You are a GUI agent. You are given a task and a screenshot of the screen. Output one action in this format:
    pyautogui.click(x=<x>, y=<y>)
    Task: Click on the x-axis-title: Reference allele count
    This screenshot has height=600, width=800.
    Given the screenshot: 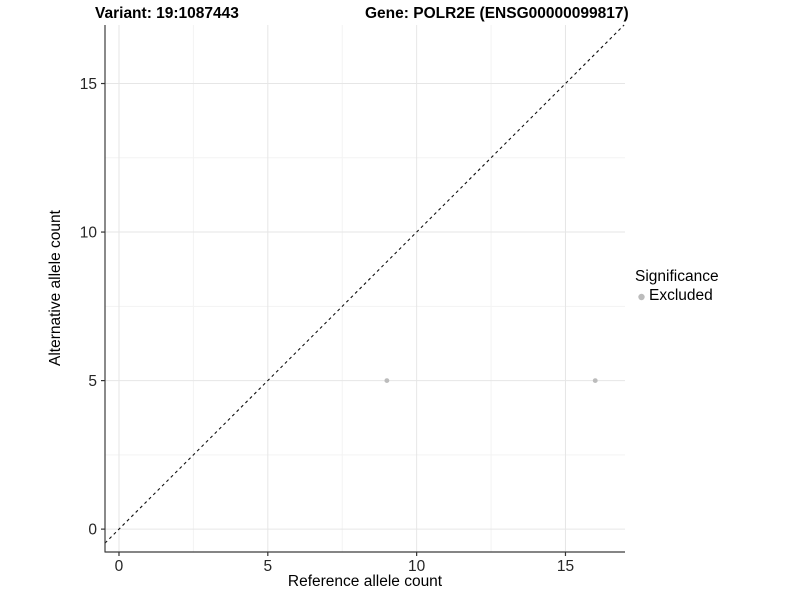 What is the action you would take?
    pyautogui.click(x=365, y=581)
    